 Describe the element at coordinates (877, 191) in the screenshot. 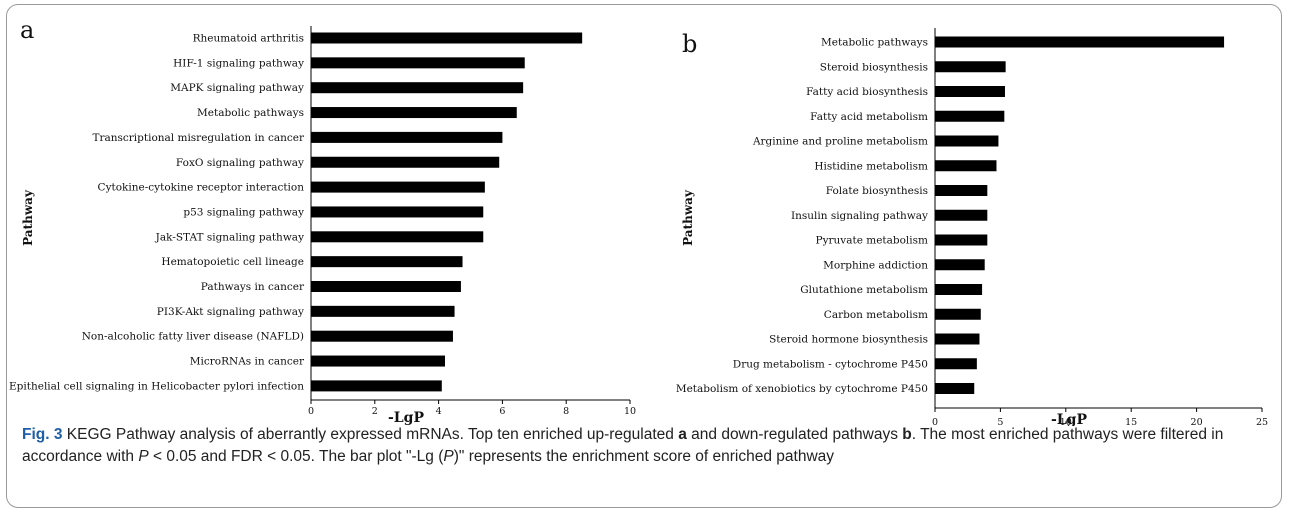

I see `category-label: Folate biosynthesis` at that location.